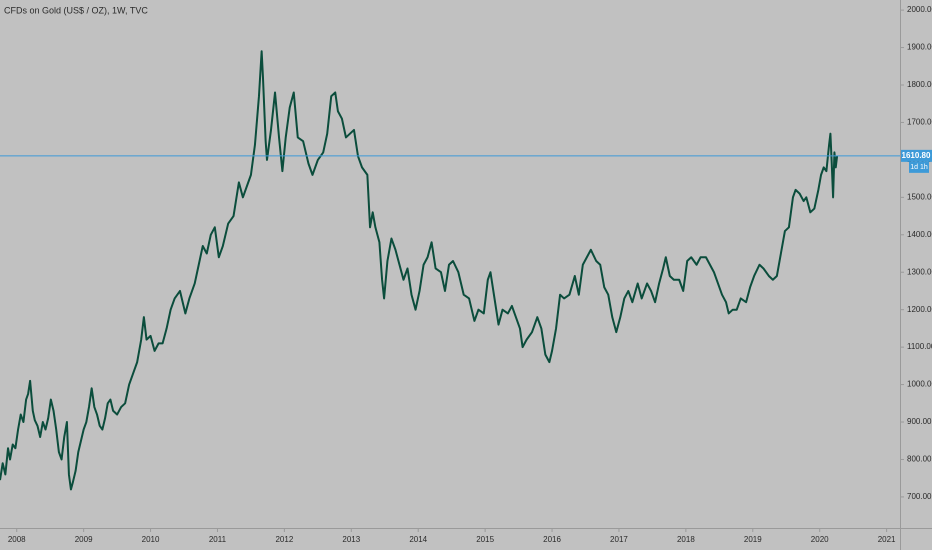 The height and width of the screenshot is (550, 932). What do you see at coordinates (753, 539) in the screenshot?
I see `x-tick-label: 2019` at bounding box center [753, 539].